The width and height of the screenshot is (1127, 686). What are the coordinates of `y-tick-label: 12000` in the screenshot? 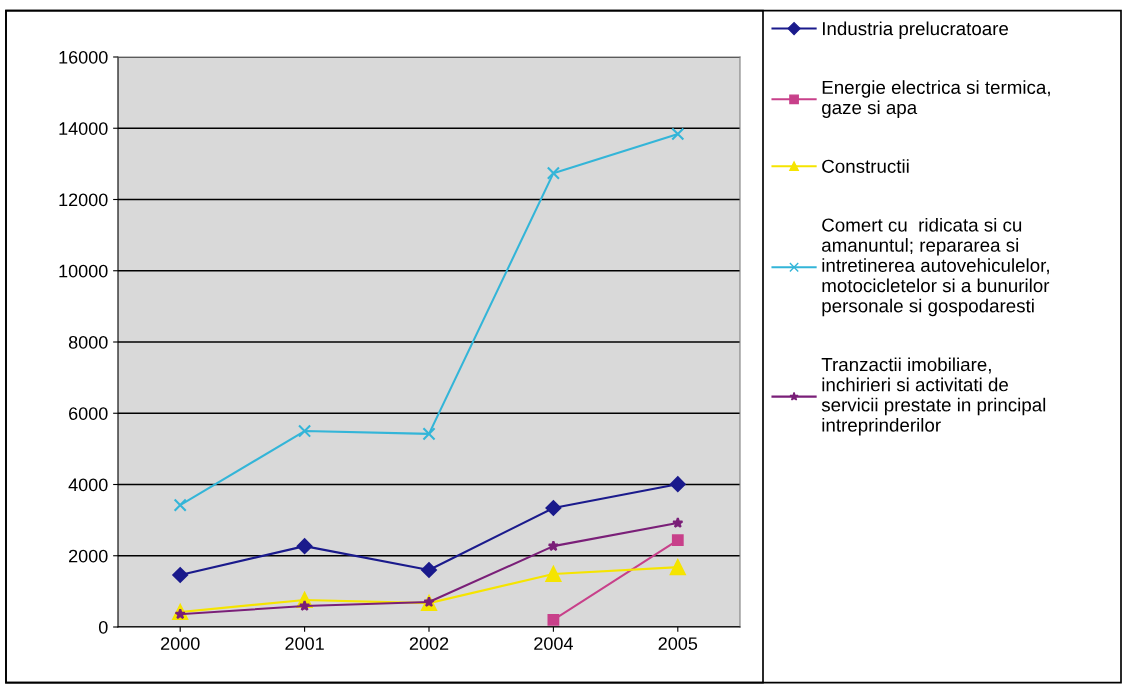 It's located at (83, 200).